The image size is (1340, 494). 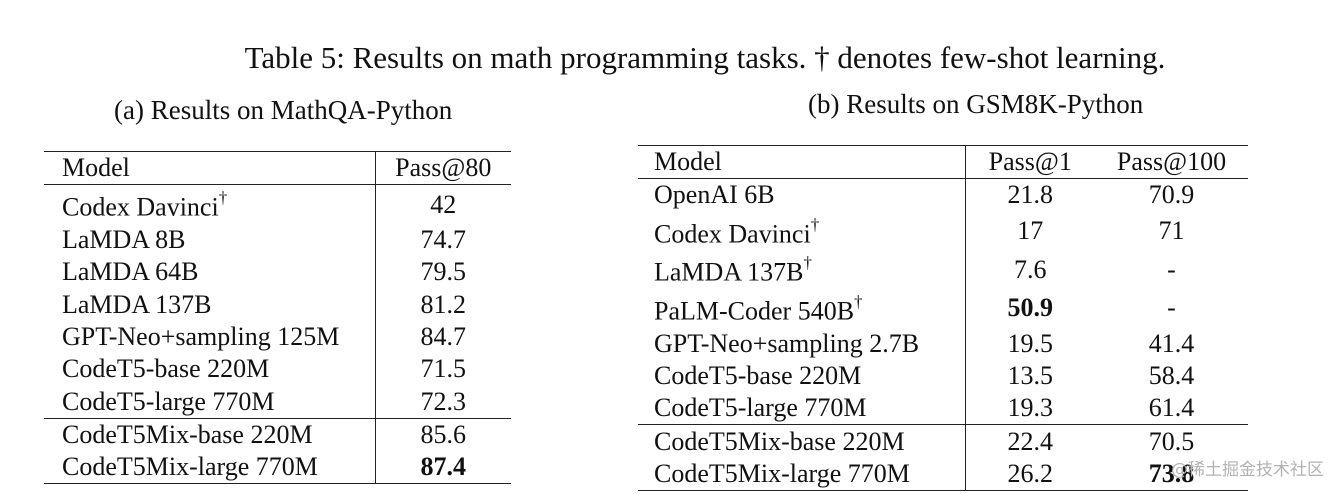 I want to click on table-row: OpenAI 6B 21.8 70.9, so click(x=943, y=195).